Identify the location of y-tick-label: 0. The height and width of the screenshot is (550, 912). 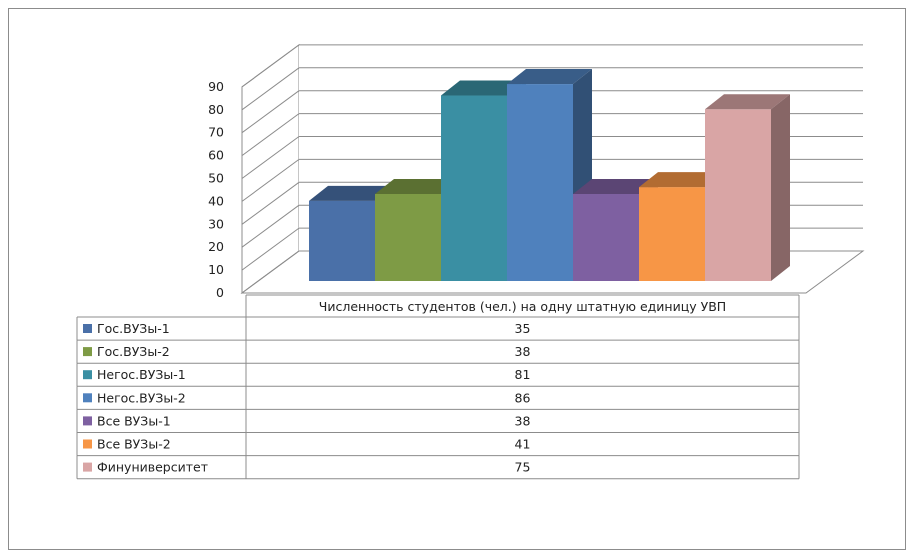
(220, 292).